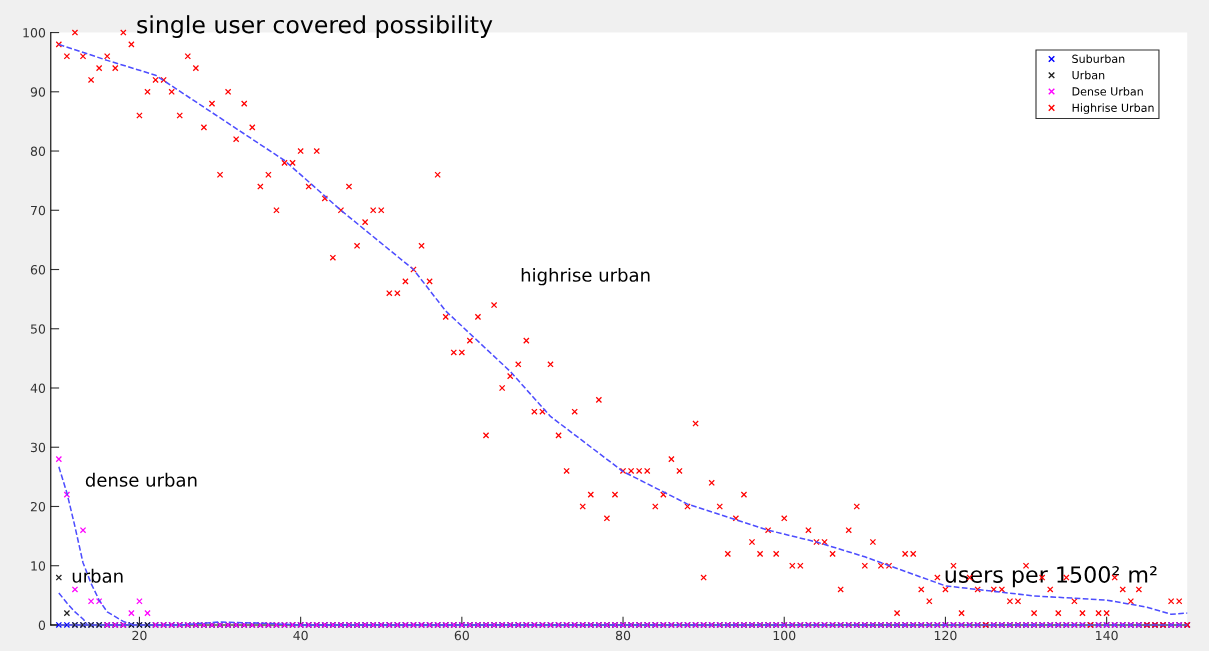 Image resolution: width=1209 pixels, height=651 pixels. Describe the element at coordinates (38, 269) in the screenshot. I see `y-tick-label: 60` at that location.